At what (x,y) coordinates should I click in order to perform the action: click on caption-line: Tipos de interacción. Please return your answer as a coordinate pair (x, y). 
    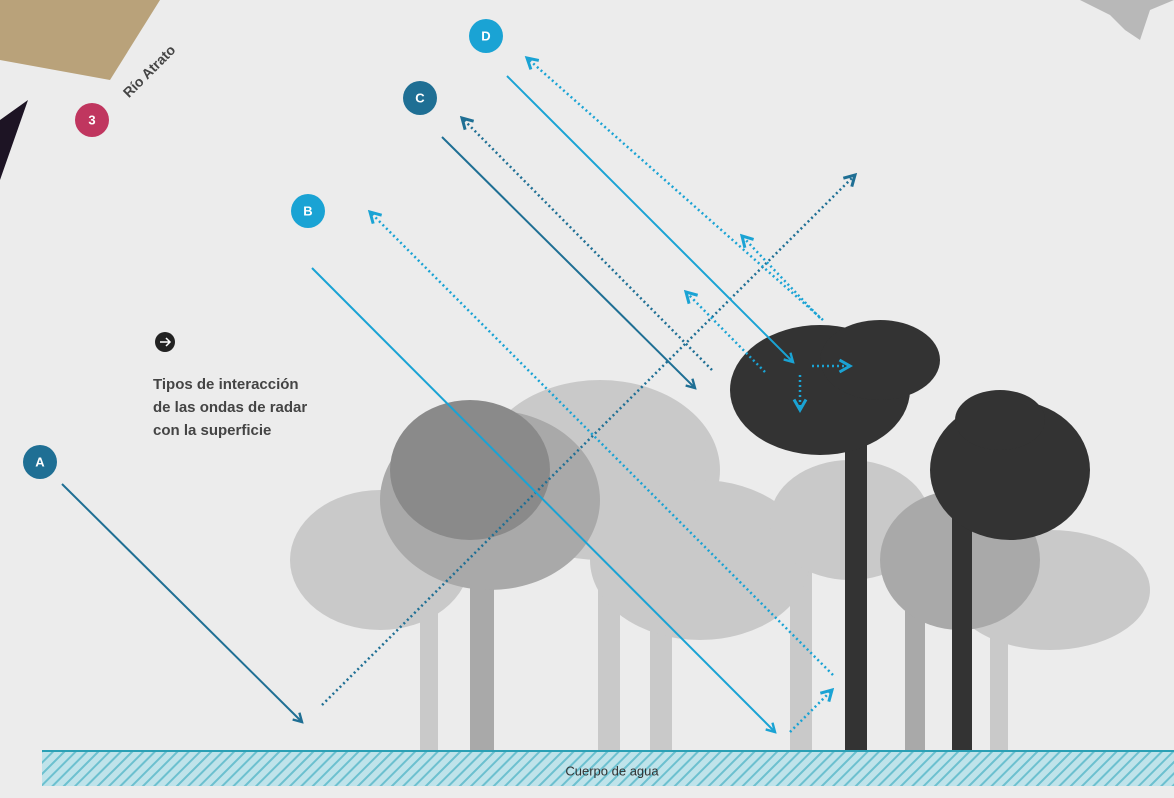
    Looking at the image, I should click on (226, 384).